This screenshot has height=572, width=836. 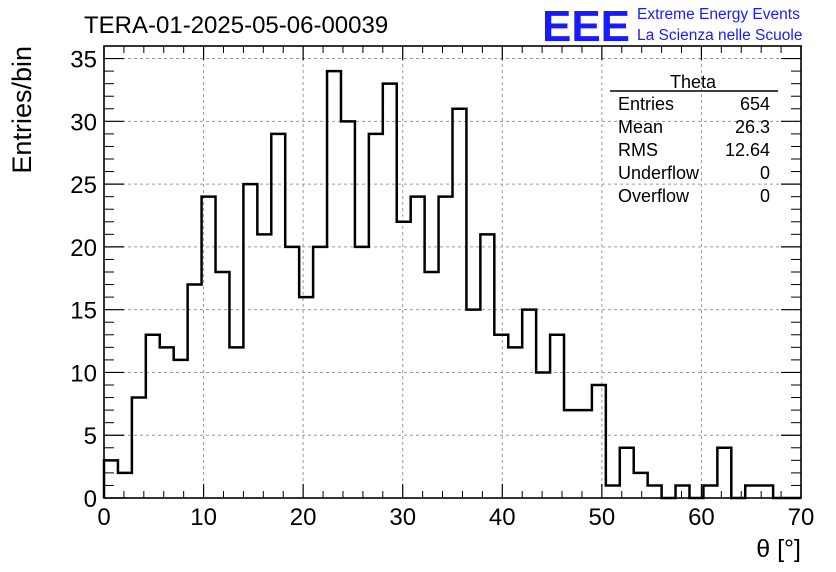 What do you see at coordinates (778, 549) in the screenshot?
I see `x-axis-label: θ [°]` at bounding box center [778, 549].